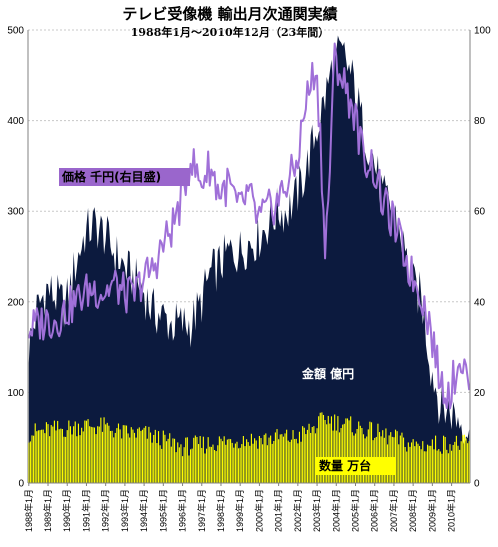  What do you see at coordinates (229, 14) in the screenshot?
I see `chart-title: テレビ受像機 輸出月次通関実績` at bounding box center [229, 14].